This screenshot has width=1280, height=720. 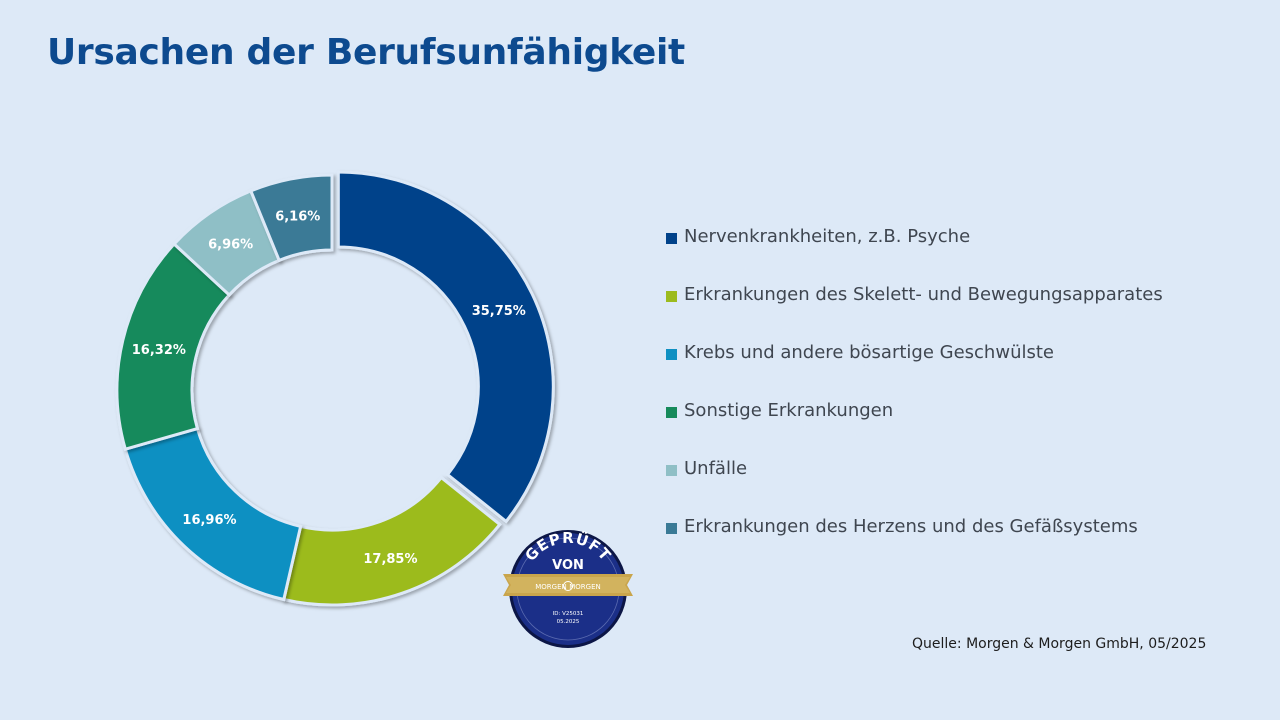 What do you see at coordinates (499, 311) in the screenshot?
I see `slice-label-nervenkrankheiten-z-b-psyche: 35,75%` at bounding box center [499, 311].